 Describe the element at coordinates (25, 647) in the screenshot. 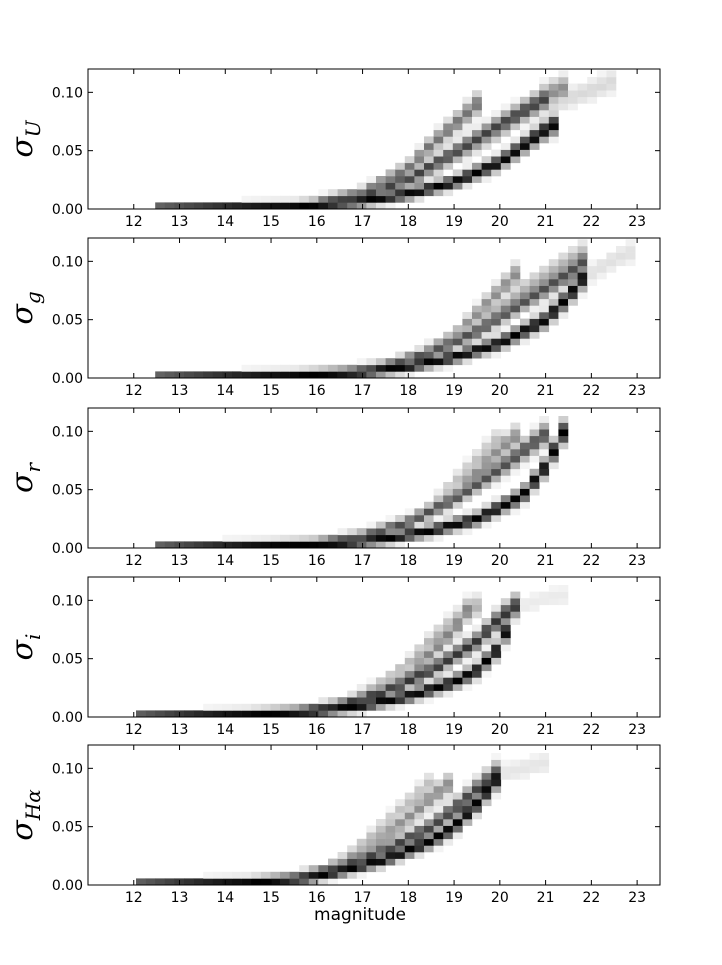

I see `y-axis-label: σi` at that location.